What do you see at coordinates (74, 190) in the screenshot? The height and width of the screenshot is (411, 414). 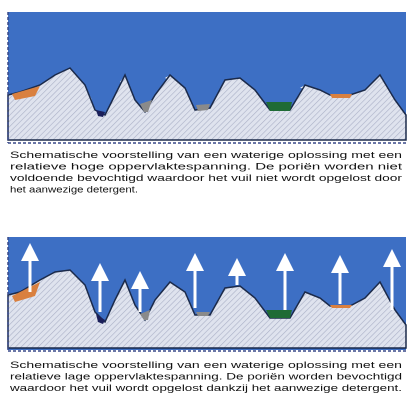 I see `caption-line: het aanwezige detergent.` at bounding box center [74, 190].